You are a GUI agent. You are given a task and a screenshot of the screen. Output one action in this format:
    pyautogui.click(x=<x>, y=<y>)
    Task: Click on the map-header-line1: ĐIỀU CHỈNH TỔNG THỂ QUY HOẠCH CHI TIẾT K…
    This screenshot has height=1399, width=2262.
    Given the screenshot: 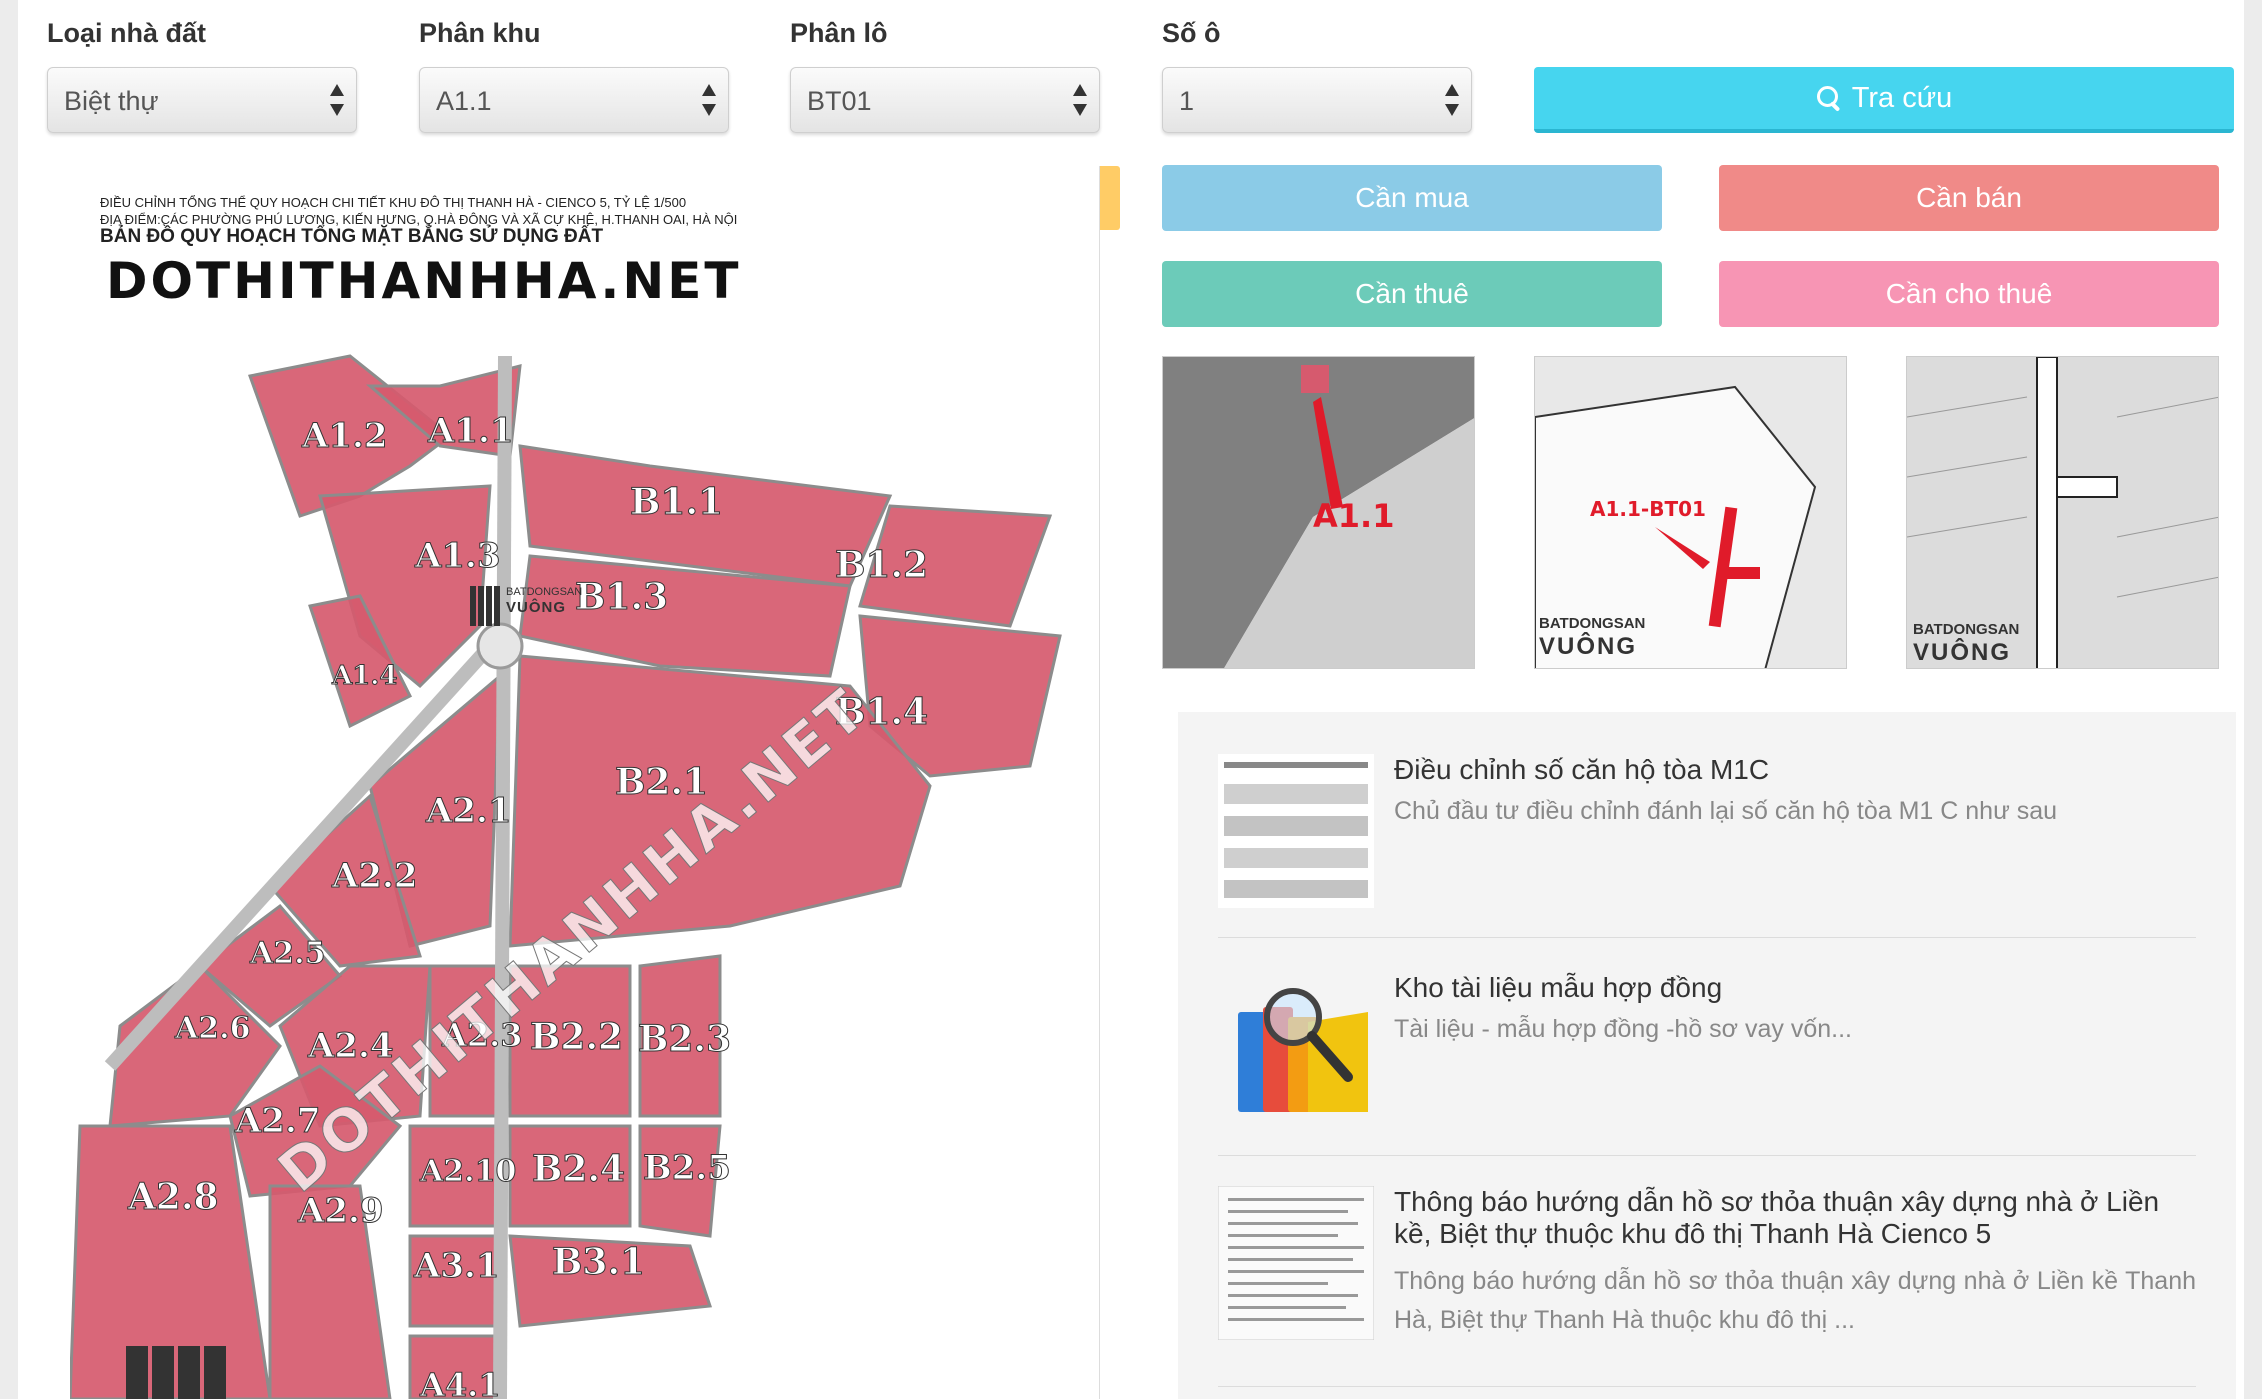 What is the action you would take?
    pyautogui.click(x=393, y=202)
    